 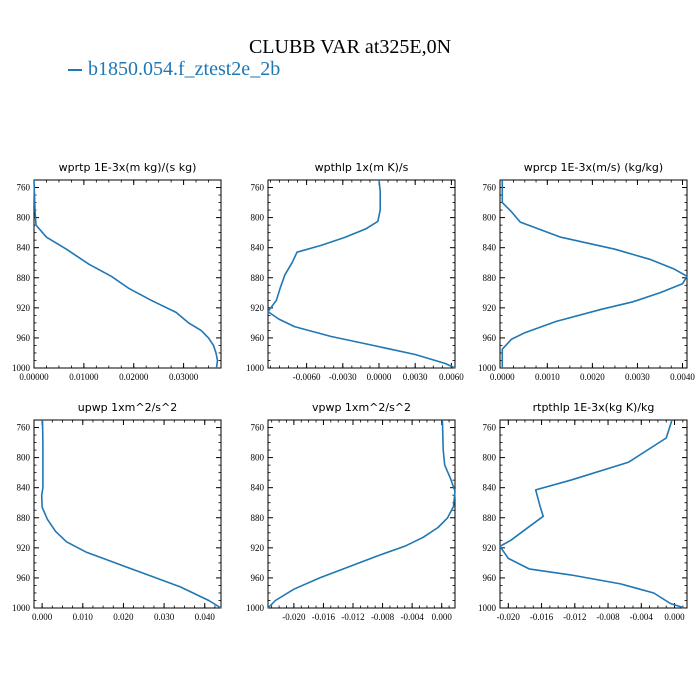 I want to click on x-tick-label: 0.02000, so click(x=134, y=377).